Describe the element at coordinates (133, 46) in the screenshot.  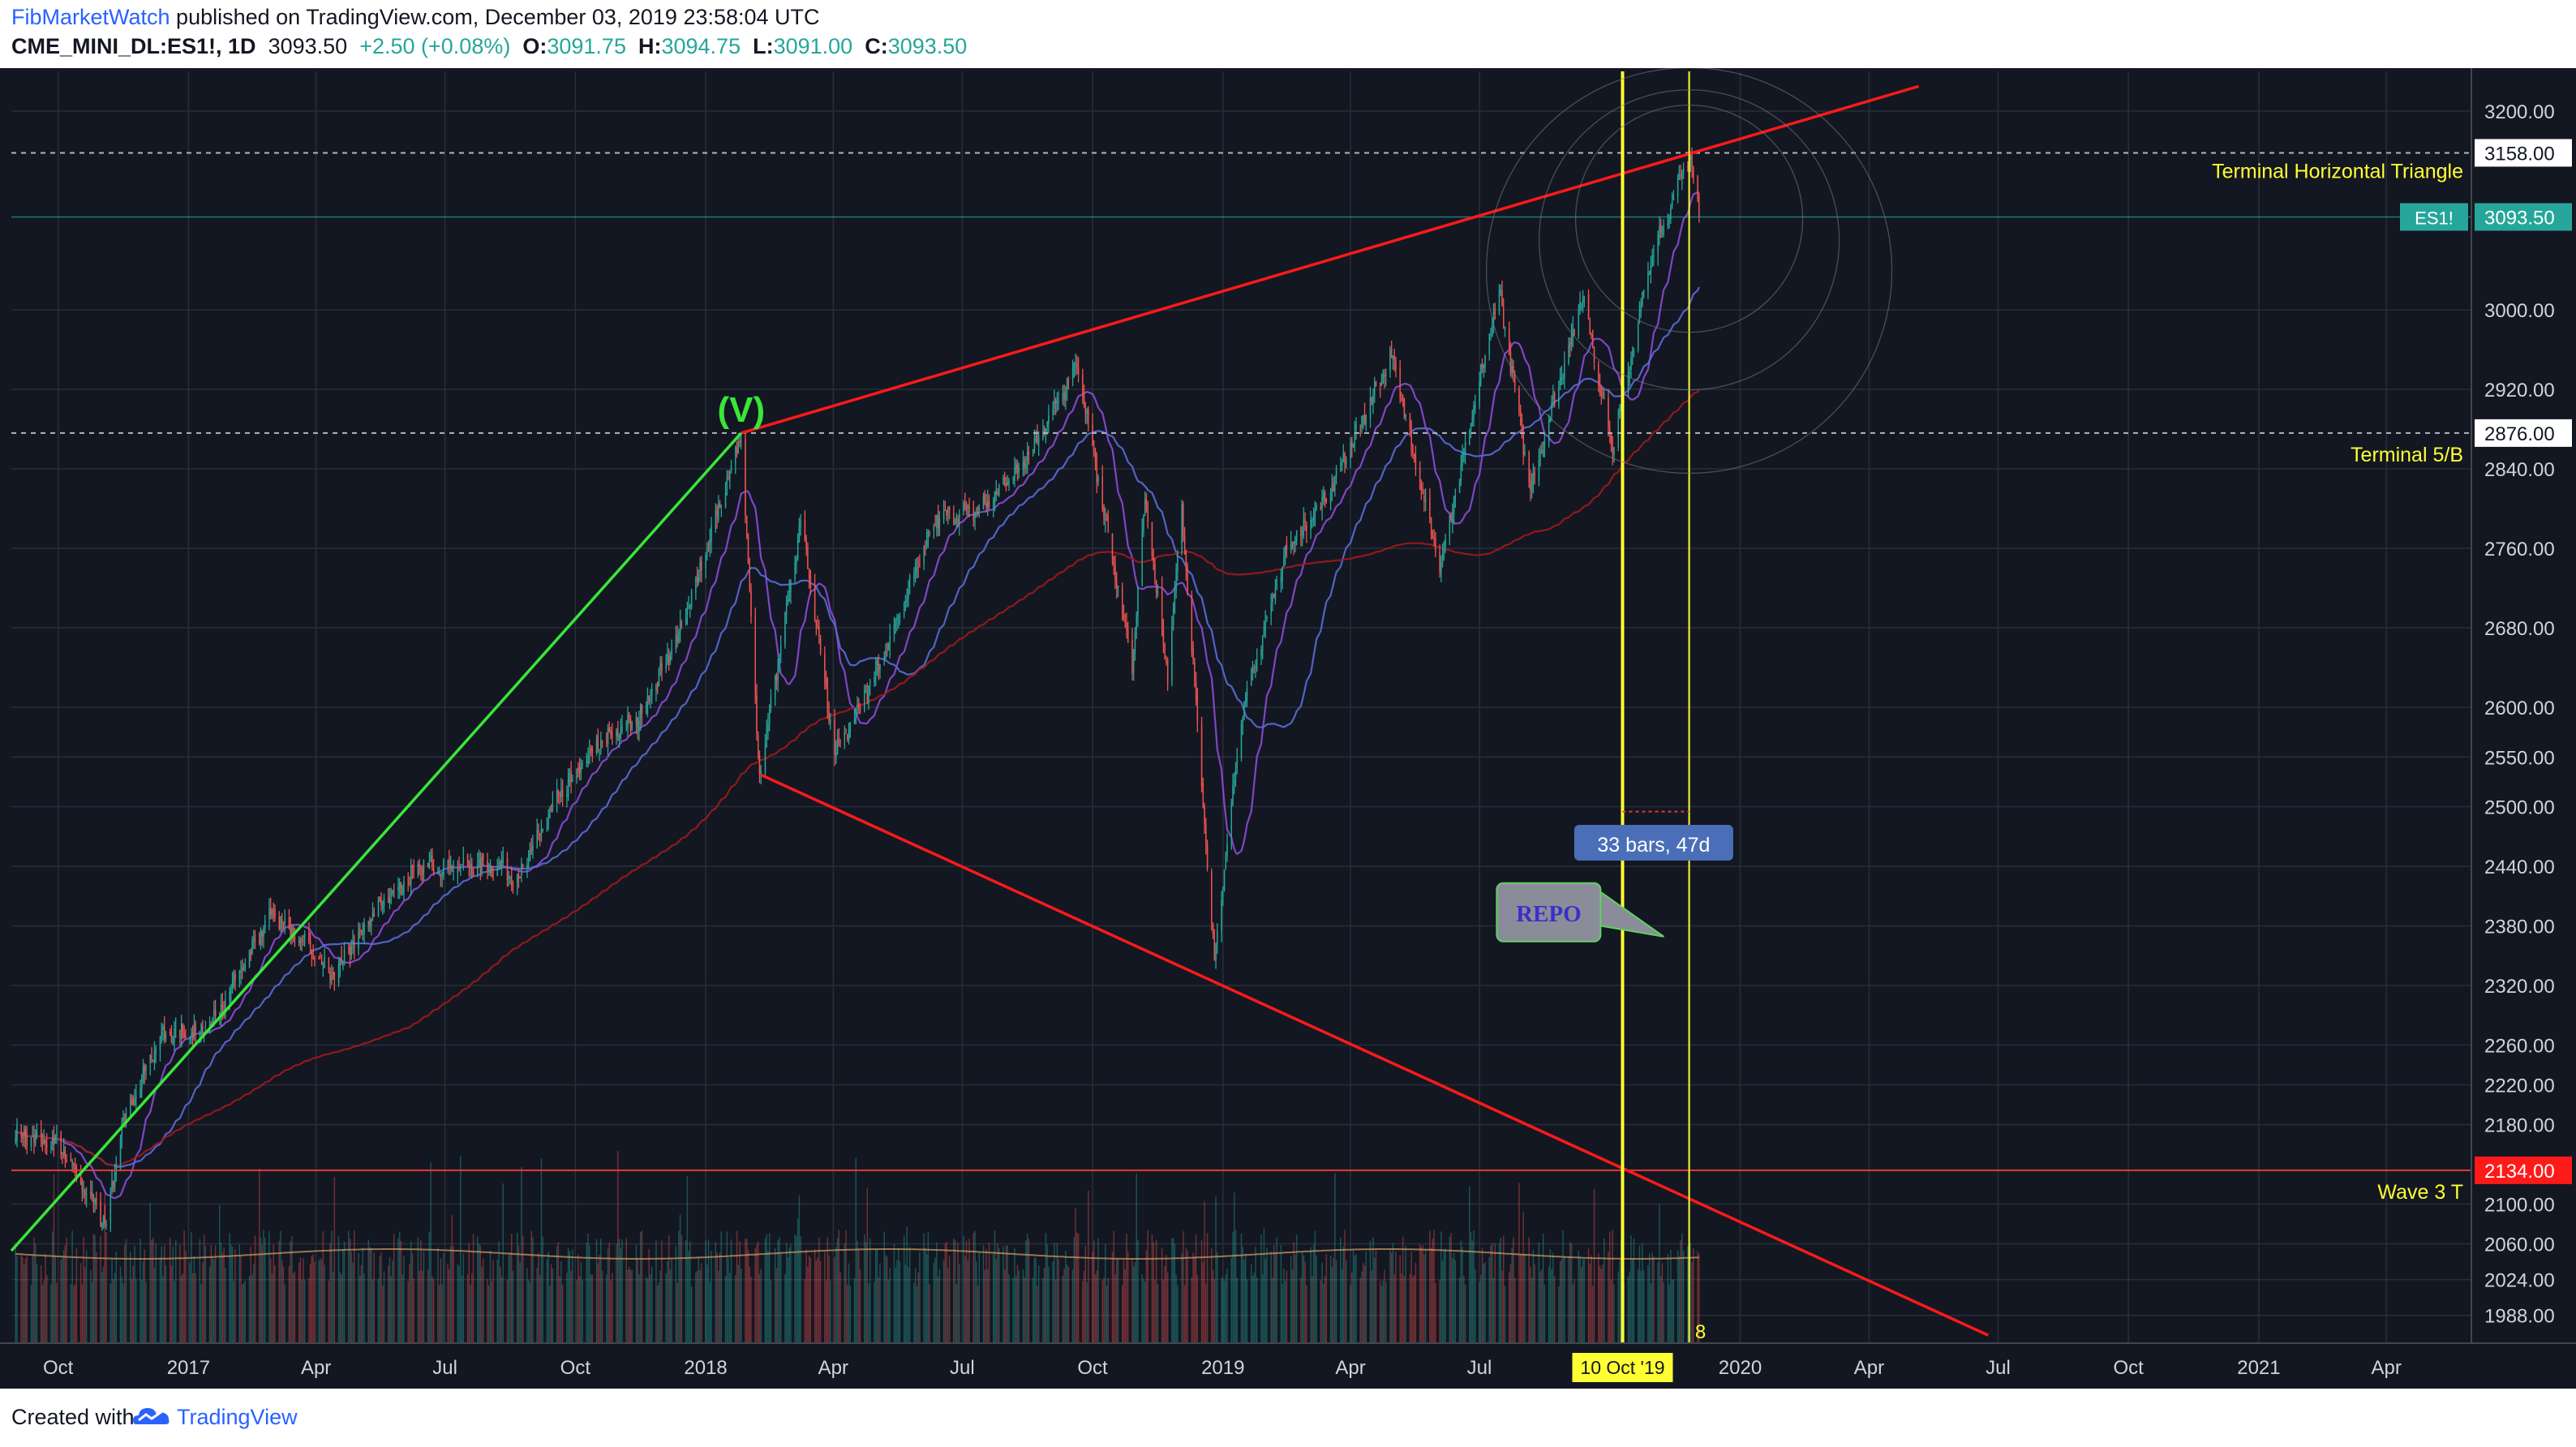
I see `symbol-label: CME_MINI_DL:ES1!, 1D` at that location.